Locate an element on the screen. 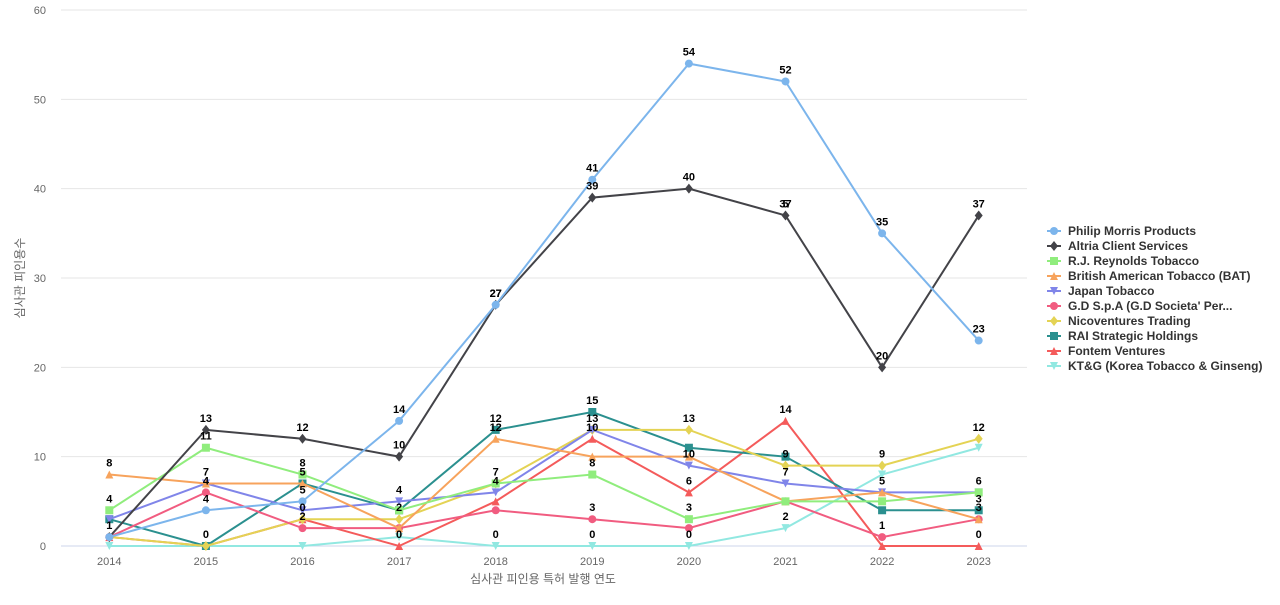 Image resolution: width=1280 pixels, height=605 pixels. legend-item: Fontem Ventures is located at coordinates (1106, 351).